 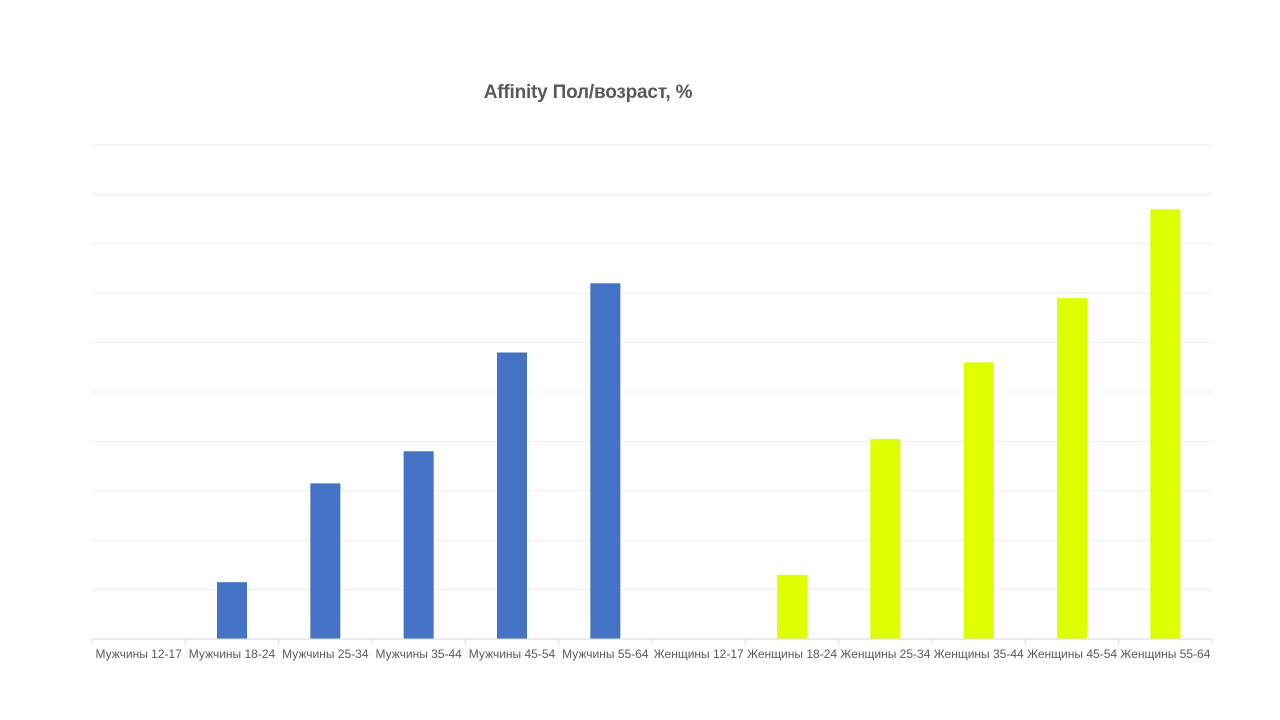 What do you see at coordinates (232, 654) in the screenshot?
I see `x-tick-label: Мужчины 18-24` at bounding box center [232, 654].